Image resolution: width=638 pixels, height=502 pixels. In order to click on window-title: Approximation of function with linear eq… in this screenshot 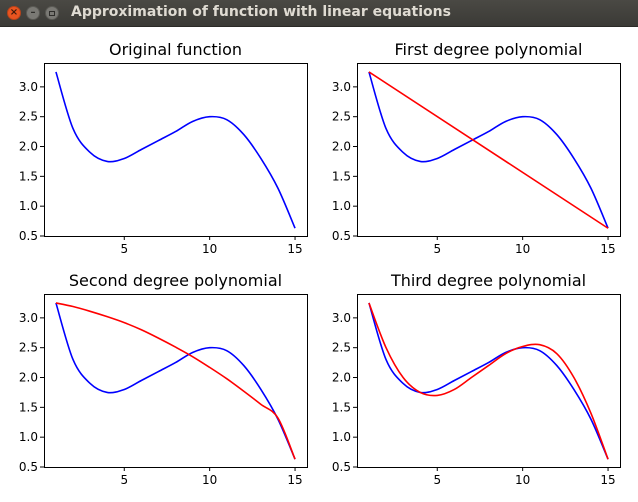, I will do `click(261, 12)`.